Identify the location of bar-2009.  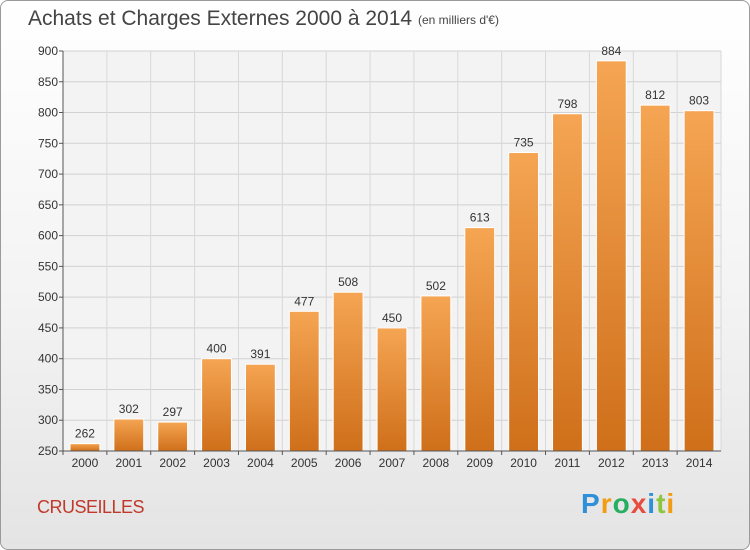
(480, 339).